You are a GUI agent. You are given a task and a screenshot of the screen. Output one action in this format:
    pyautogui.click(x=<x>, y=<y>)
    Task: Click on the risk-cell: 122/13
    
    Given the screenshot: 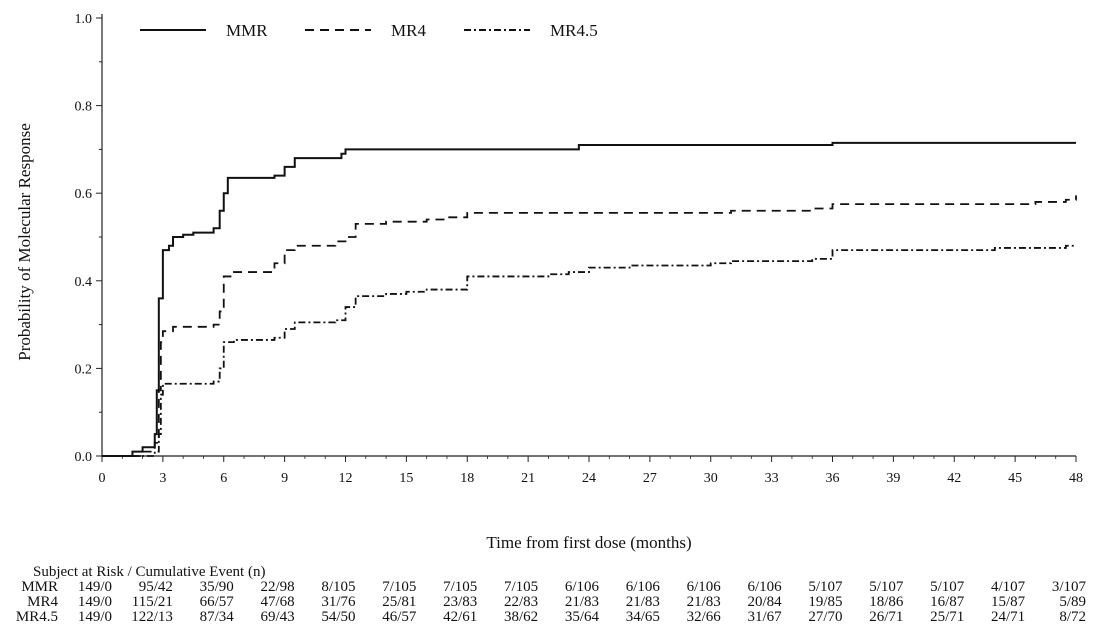 What is the action you would take?
    pyautogui.click(x=152, y=617)
    